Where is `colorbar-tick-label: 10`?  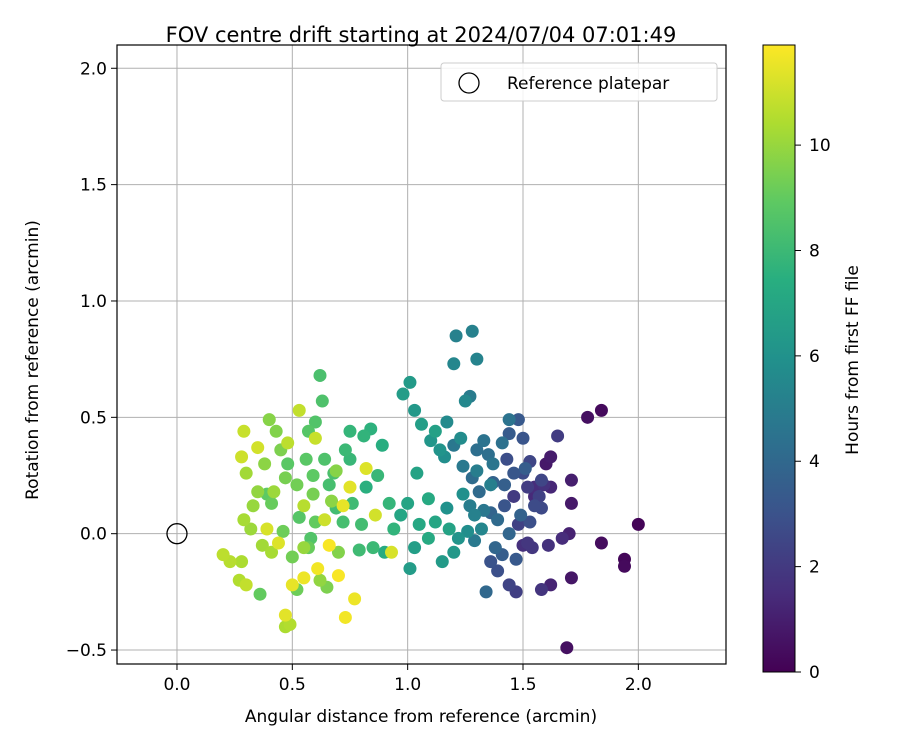
colorbar-tick-label: 10 is located at coordinates (820, 146).